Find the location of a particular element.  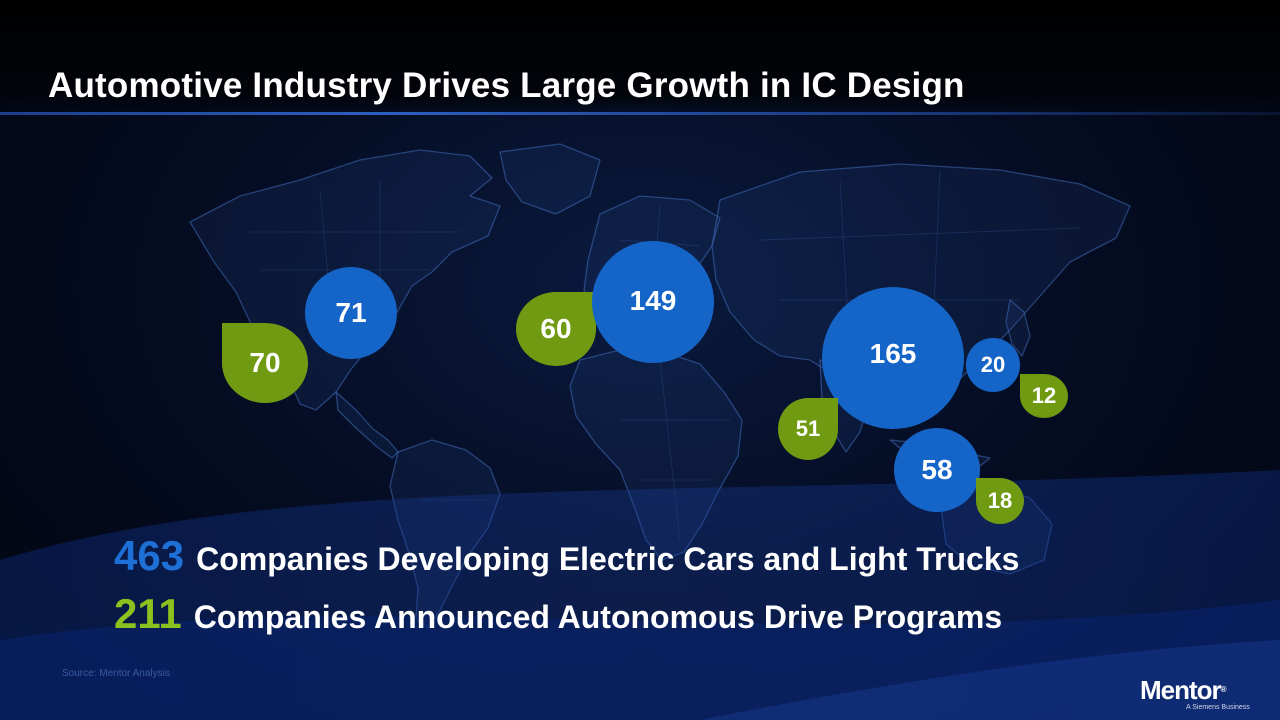

logo-name: Mentor is located at coordinates (1181, 690).